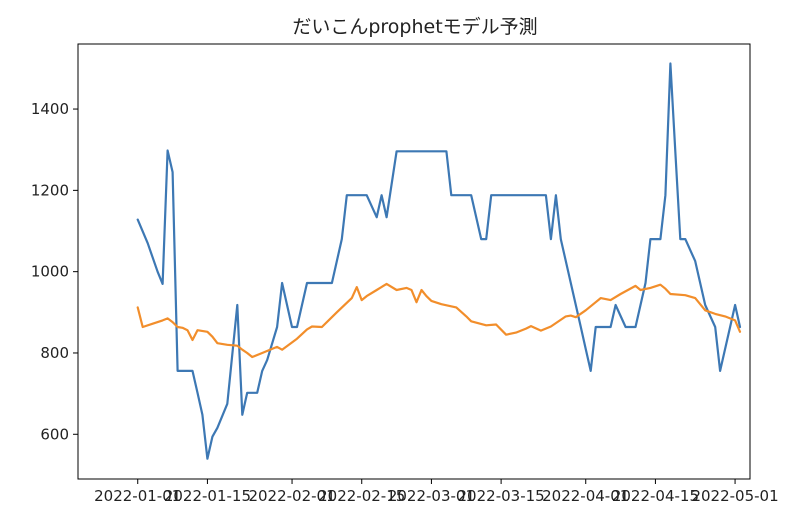 The image size is (796, 526). Describe the element at coordinates (50, 190) in the screenshot. I see `y-tick-label: 1200` at that location.